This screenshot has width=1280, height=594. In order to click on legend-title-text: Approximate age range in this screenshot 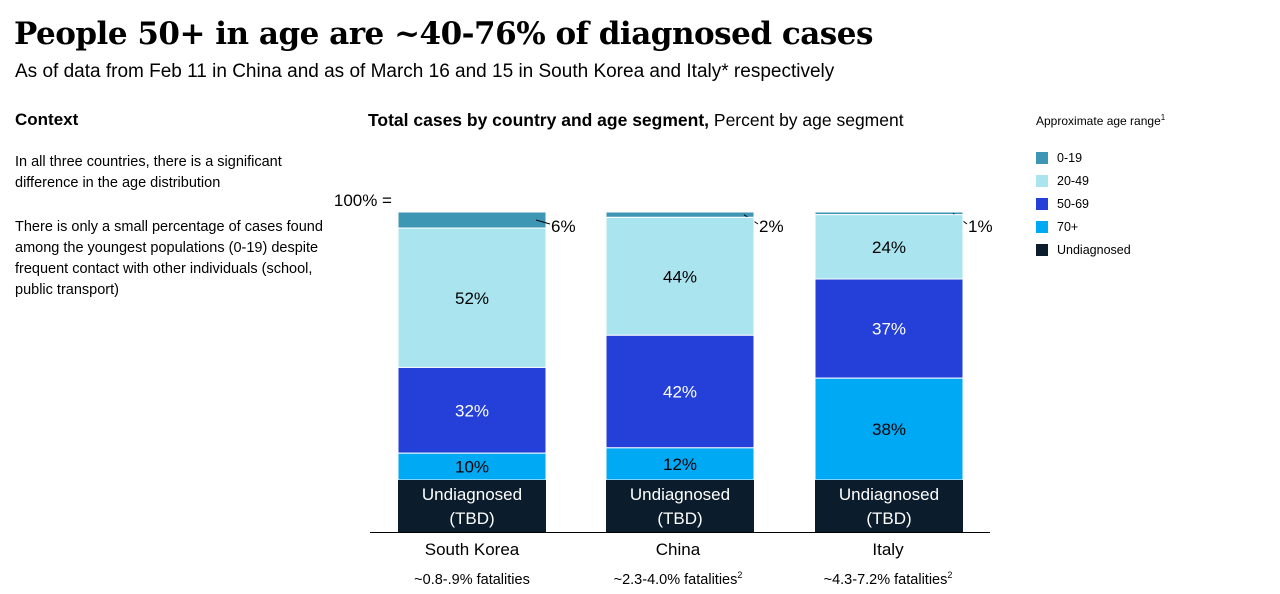, I will do `click(1098, 121)`.